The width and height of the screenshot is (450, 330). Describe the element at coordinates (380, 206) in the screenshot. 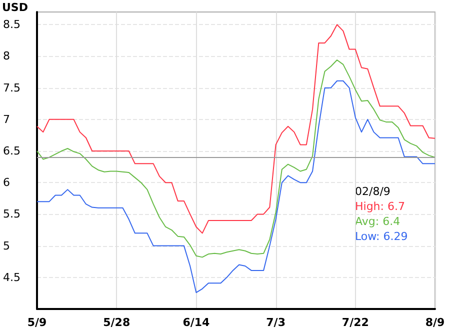

I see `annotation: High: 6.7` at that location.